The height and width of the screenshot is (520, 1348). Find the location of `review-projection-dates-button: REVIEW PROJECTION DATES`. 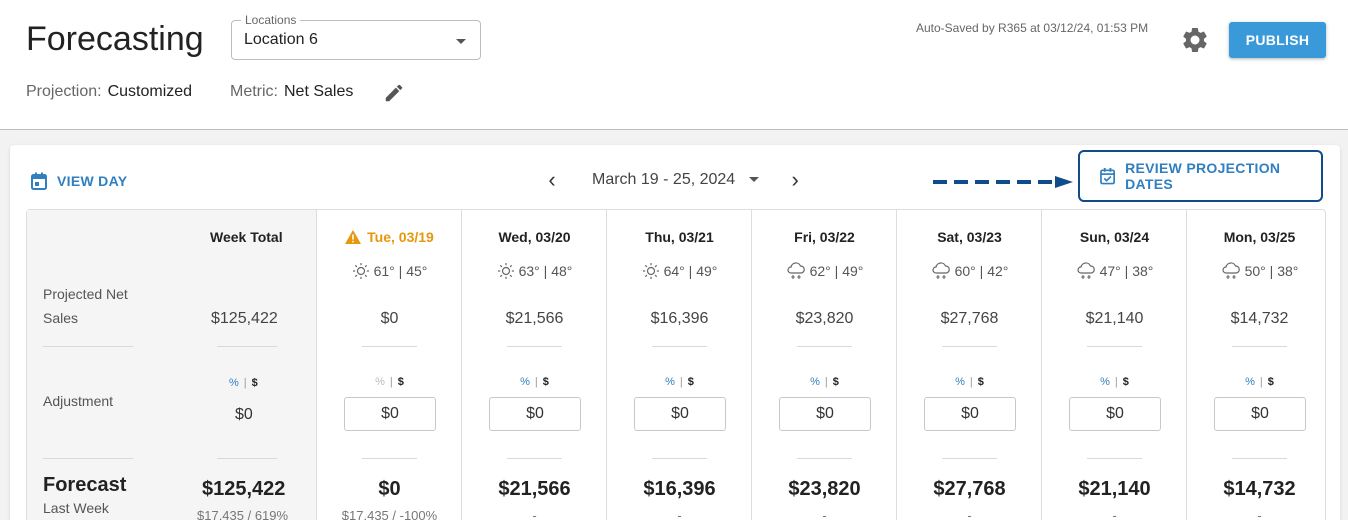

review-projection-dates-button: REVIEW PROJECTION DATES is located at coordinates (1200, 176).